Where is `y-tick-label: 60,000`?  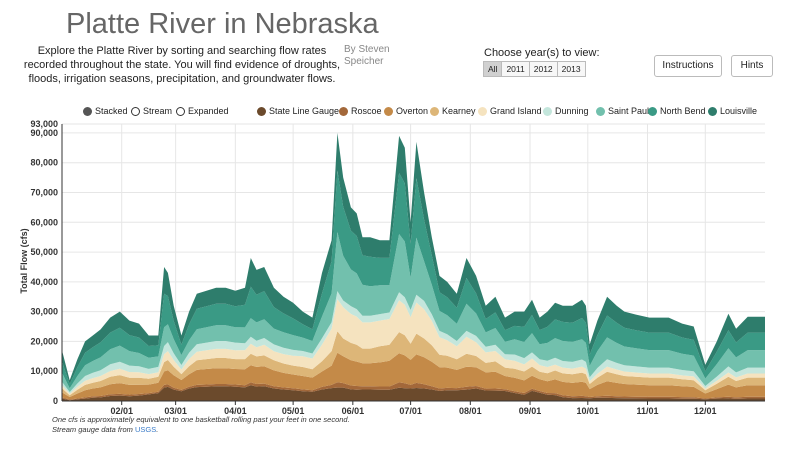 y-tick-label: 60,000 is located at coordinates (44, 222).